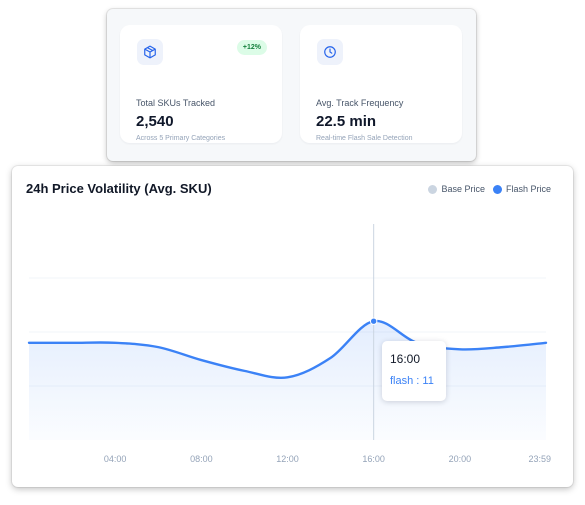 This screenshot has height=505, width=585. I want to click on box-icon, so click(150, 52).